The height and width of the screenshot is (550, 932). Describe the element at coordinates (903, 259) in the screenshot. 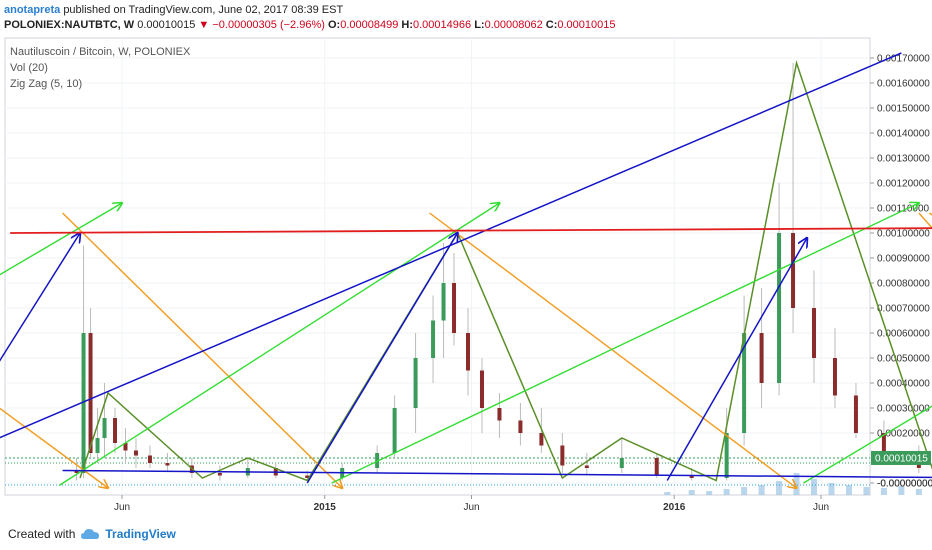

I see `y-tick-label: 0.00090000` at that location.